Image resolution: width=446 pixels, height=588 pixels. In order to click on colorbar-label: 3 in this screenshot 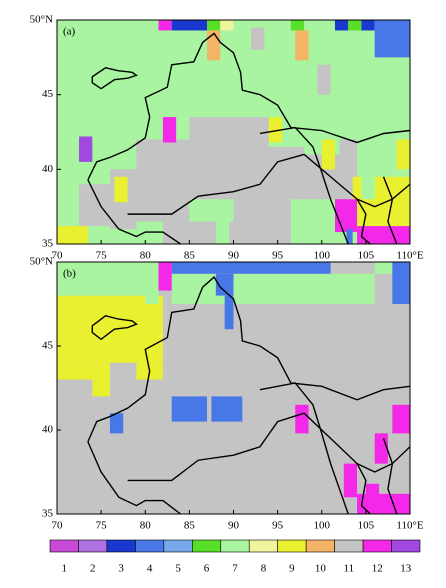, I will do `click(121, 569)`.